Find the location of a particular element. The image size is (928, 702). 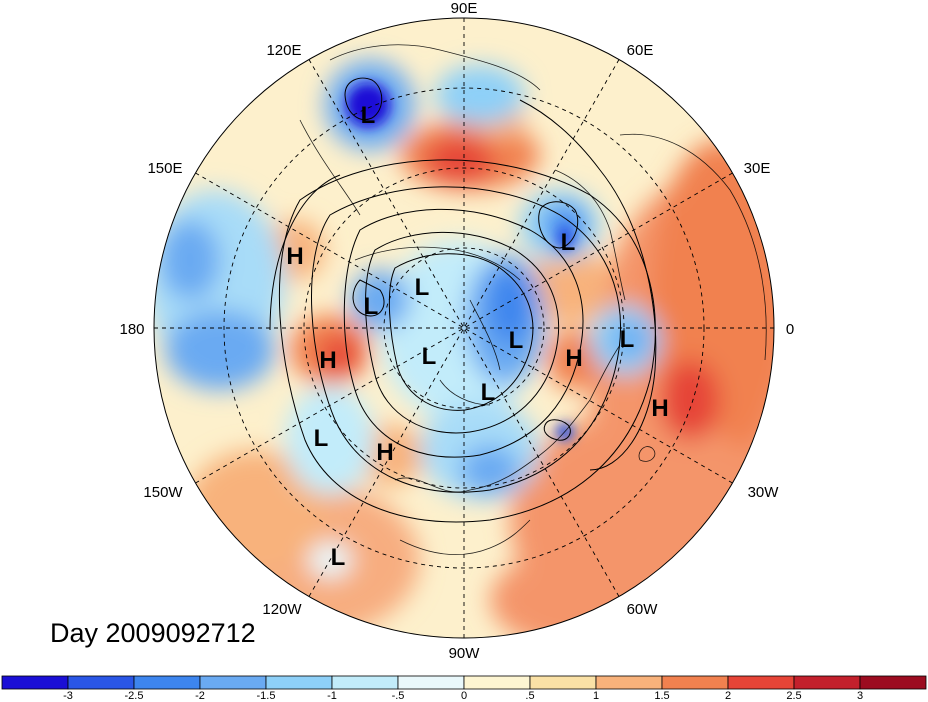

lon-label-60e: 60E is located at coordinates (640, 50).